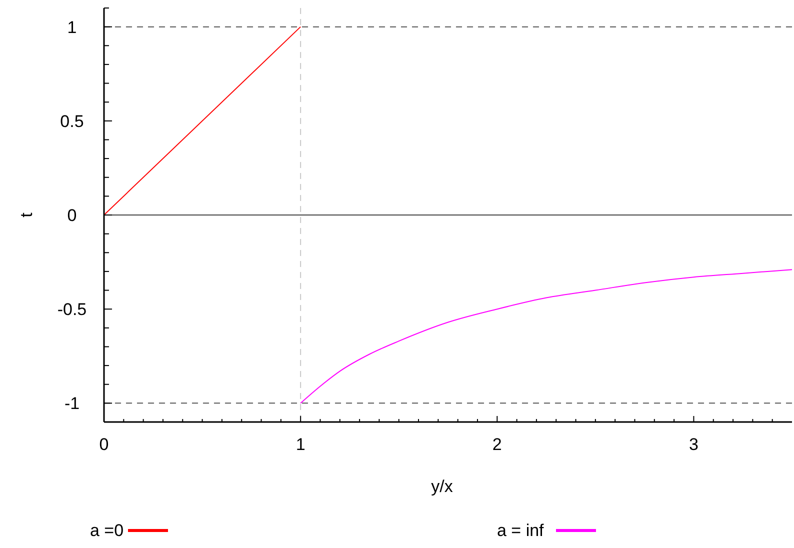 Image resolution: width=794 pixels, height=548 pixels. I want to click on x-tick-label: 1, so click(301, 444).